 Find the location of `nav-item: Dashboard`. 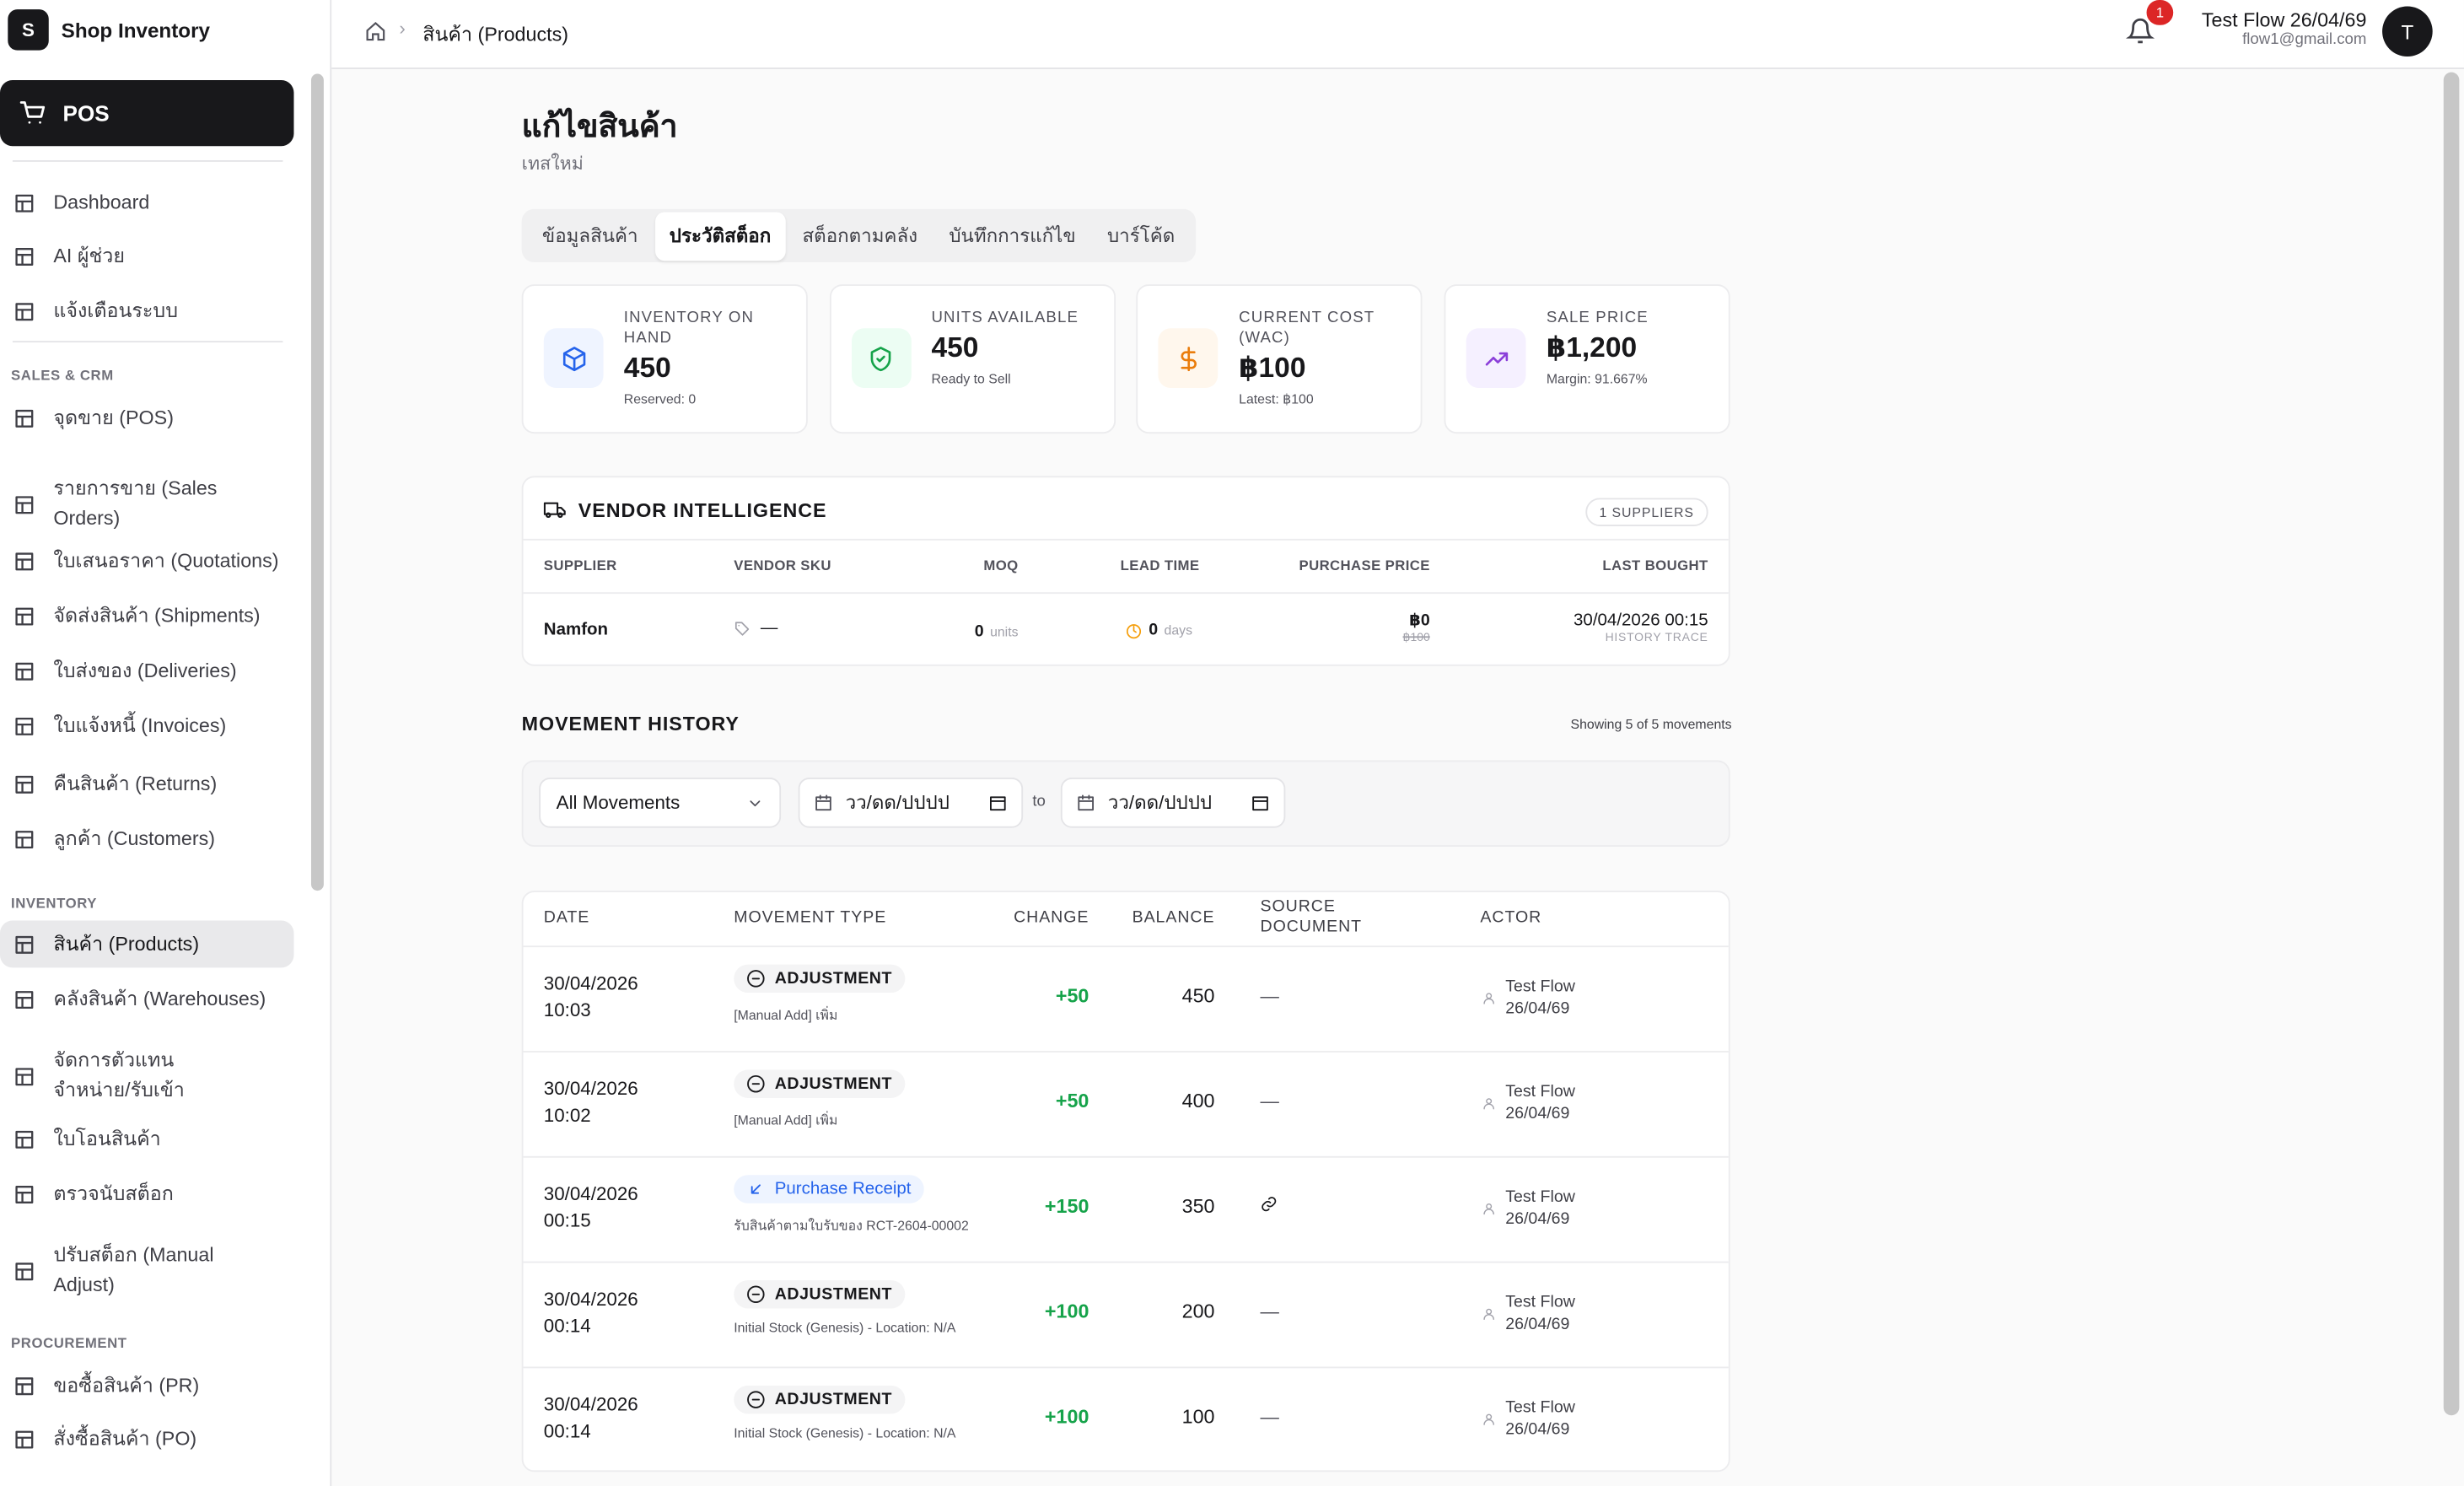

nav-item: Dashboard is located at coordinates (146, 202).